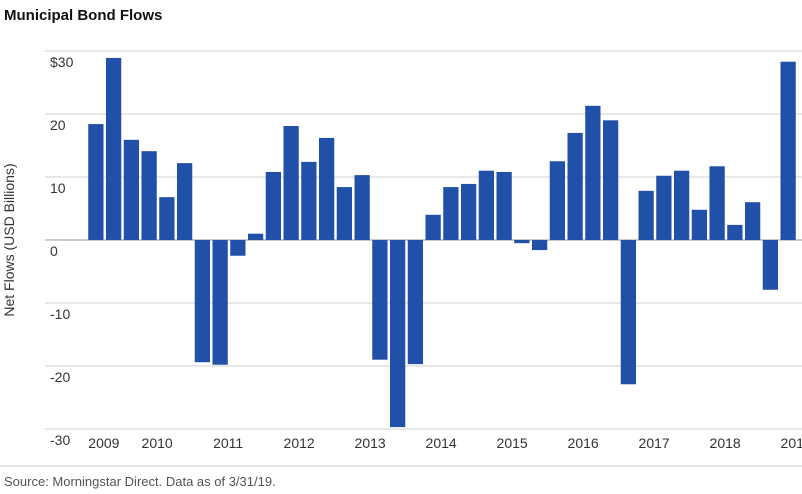  What do you see at coordinates (9, 239) in the screenshot?
I see `y-axis-label: Net Flows (USD Billions)` at bounding box center [9, 239].